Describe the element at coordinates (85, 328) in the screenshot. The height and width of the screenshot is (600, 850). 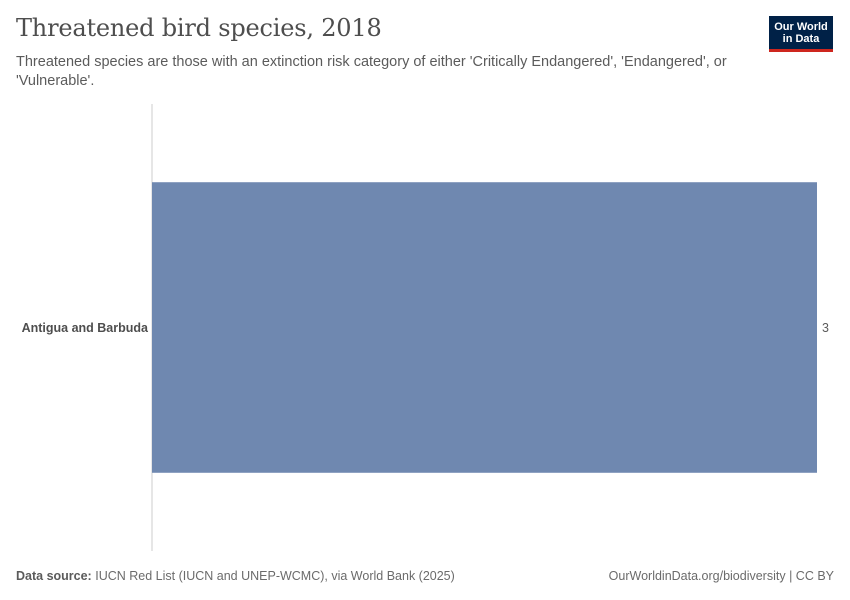
I see `category-label: Antigua and Barbuda` at that location.